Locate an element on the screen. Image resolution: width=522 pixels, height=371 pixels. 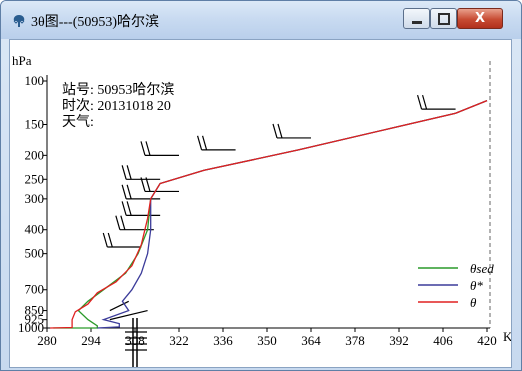
y-tick-label: 150 is located at coordinates (35, 123).